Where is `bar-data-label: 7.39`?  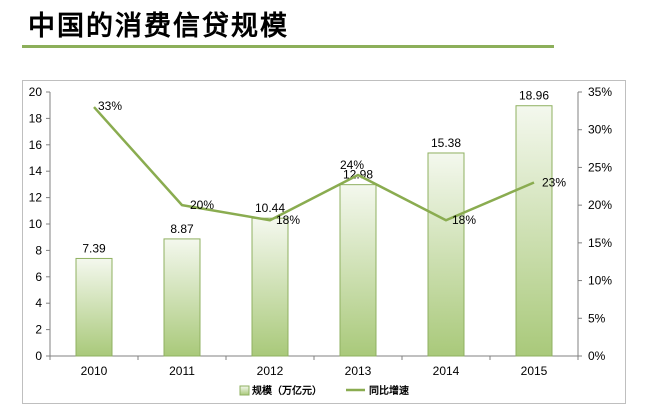
bar-data-label: 7.39 is located at coordinates (94, 248).